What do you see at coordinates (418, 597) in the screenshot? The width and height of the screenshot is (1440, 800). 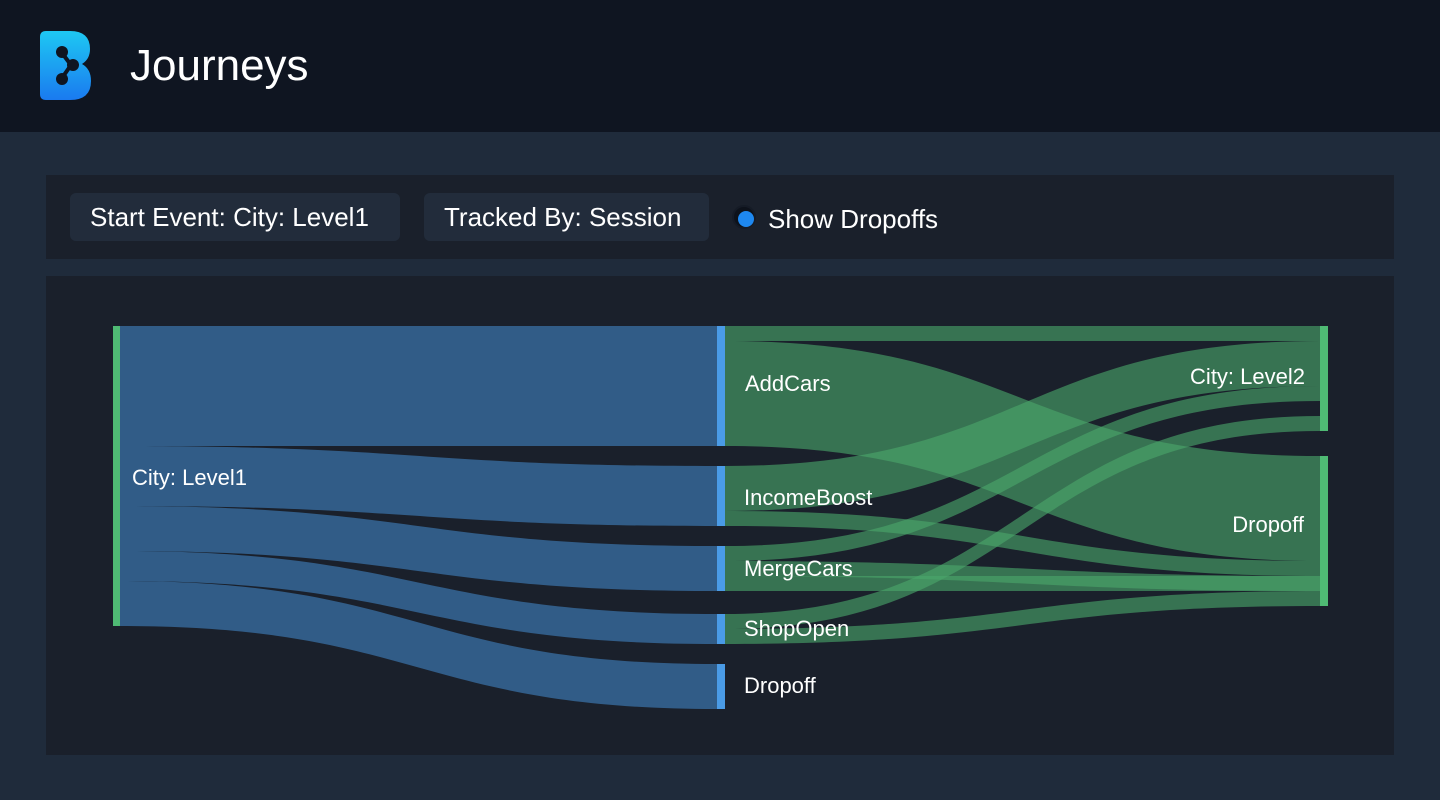 I see `sankey-link-start-to-shopopen` at bounding box center [418, 597].